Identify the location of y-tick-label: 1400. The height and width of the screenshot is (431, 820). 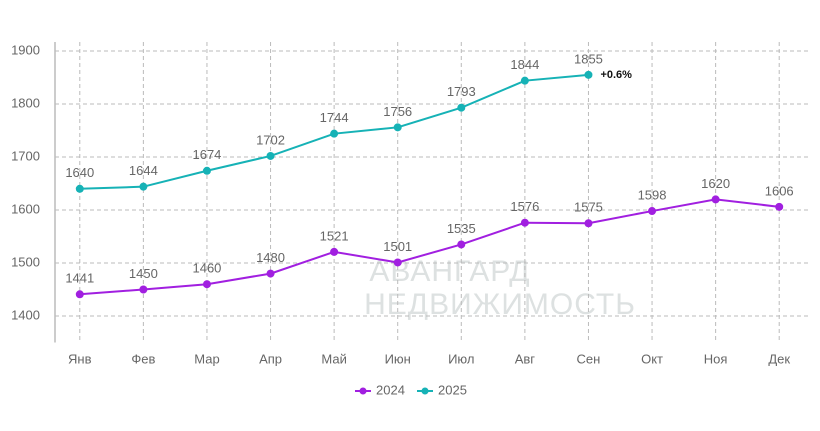
(25, 314).